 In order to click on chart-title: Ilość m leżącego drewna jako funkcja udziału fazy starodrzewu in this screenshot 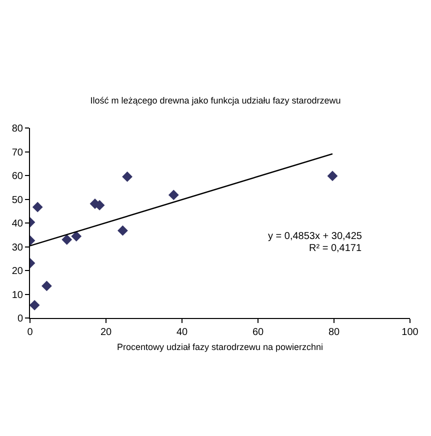, I will do `click(215, 100)`.